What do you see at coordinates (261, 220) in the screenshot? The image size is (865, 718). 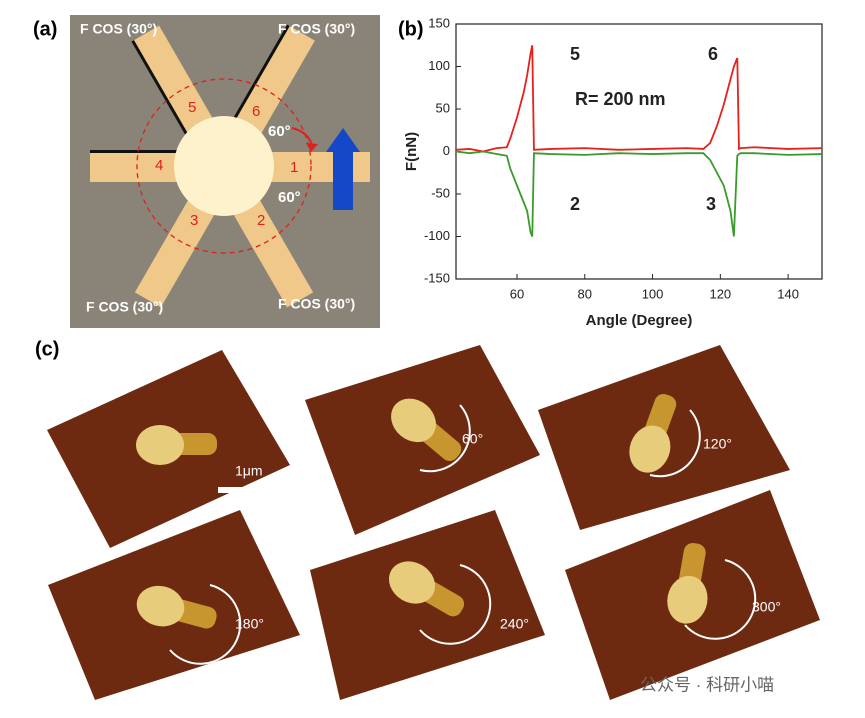 I see `position-number: 2` at bounding box center [261, 220].